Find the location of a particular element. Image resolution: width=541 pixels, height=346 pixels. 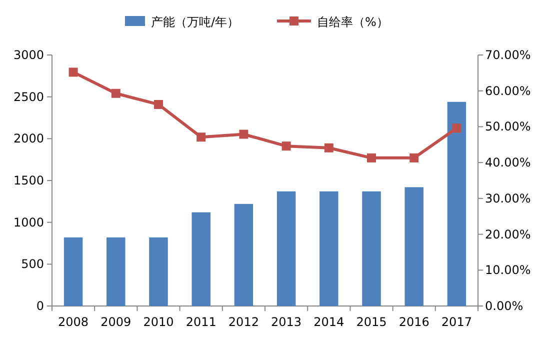

y-tick-label: 1000 is located at coordinates (28, 222).